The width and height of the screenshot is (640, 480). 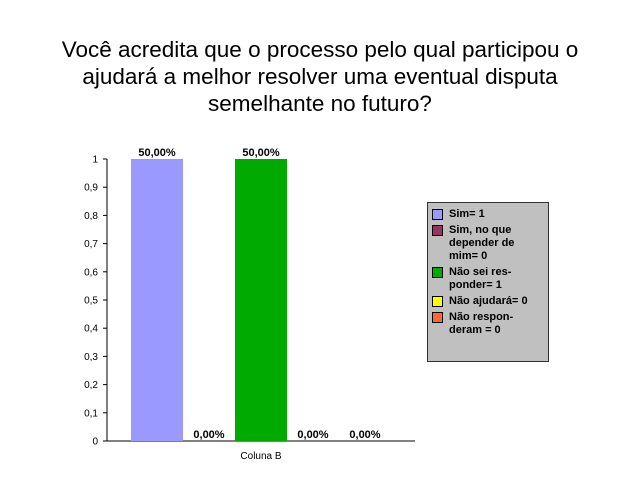 I want to click on legend-label: Não ajudará= 0, so click(x=488, y=301).